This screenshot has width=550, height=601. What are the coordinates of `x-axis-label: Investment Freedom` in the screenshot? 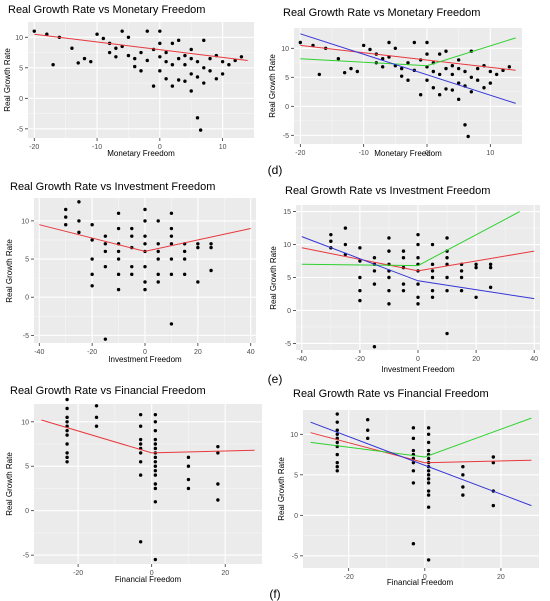 It's located at (418, 369).